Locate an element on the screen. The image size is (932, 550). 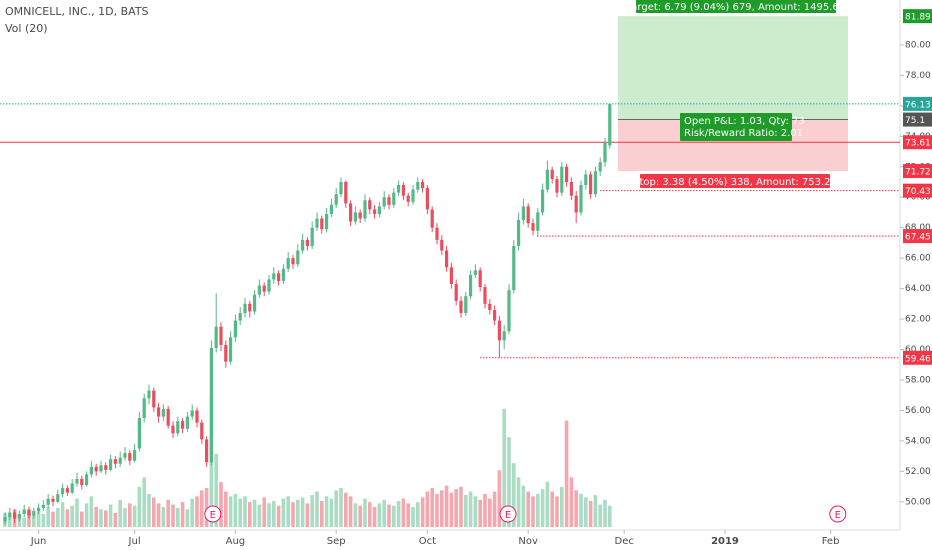
x-tick-label: Jun is located at coordinates (38, 541).